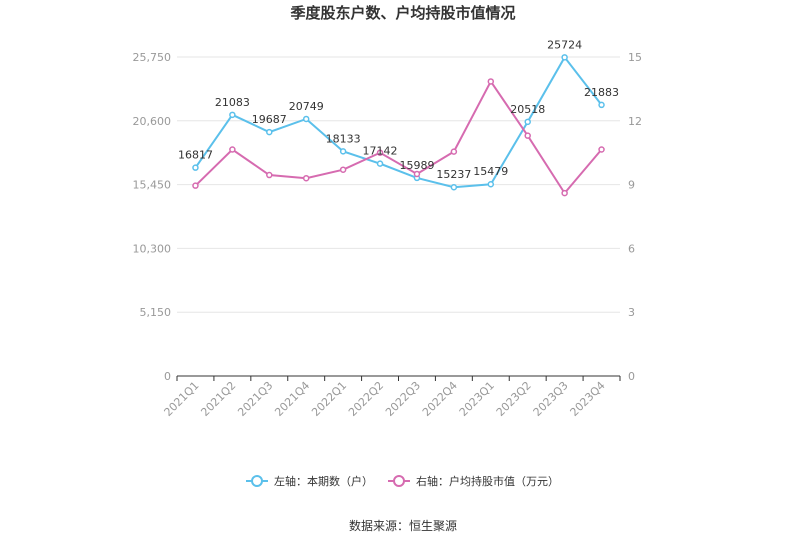 The image size is (807, 546). What do you see at coordinates (152, 57) in the screenshot?
I see `left-tick-label: 25,750` at bounding box center [152, 57].